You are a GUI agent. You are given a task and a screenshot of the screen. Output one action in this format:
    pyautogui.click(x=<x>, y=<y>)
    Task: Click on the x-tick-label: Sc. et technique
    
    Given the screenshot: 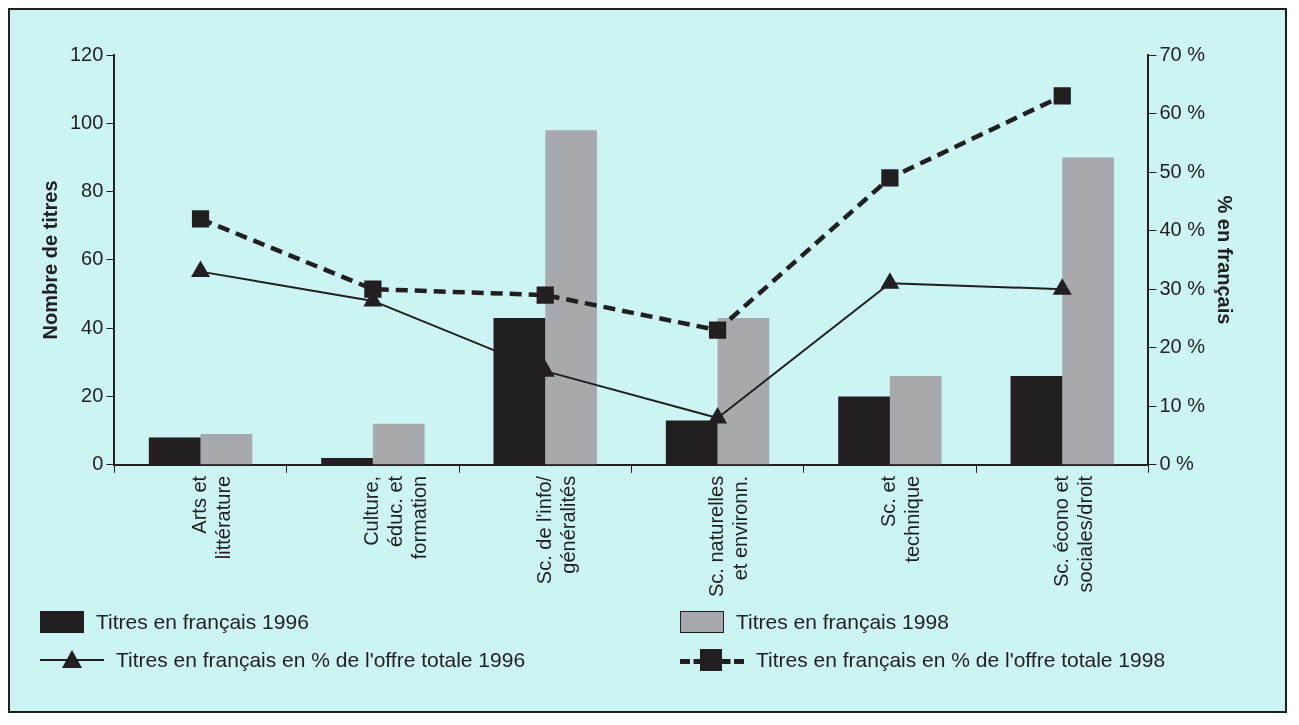 What is the action you would take?
    pyautogui.click(x=900, y=519)
    